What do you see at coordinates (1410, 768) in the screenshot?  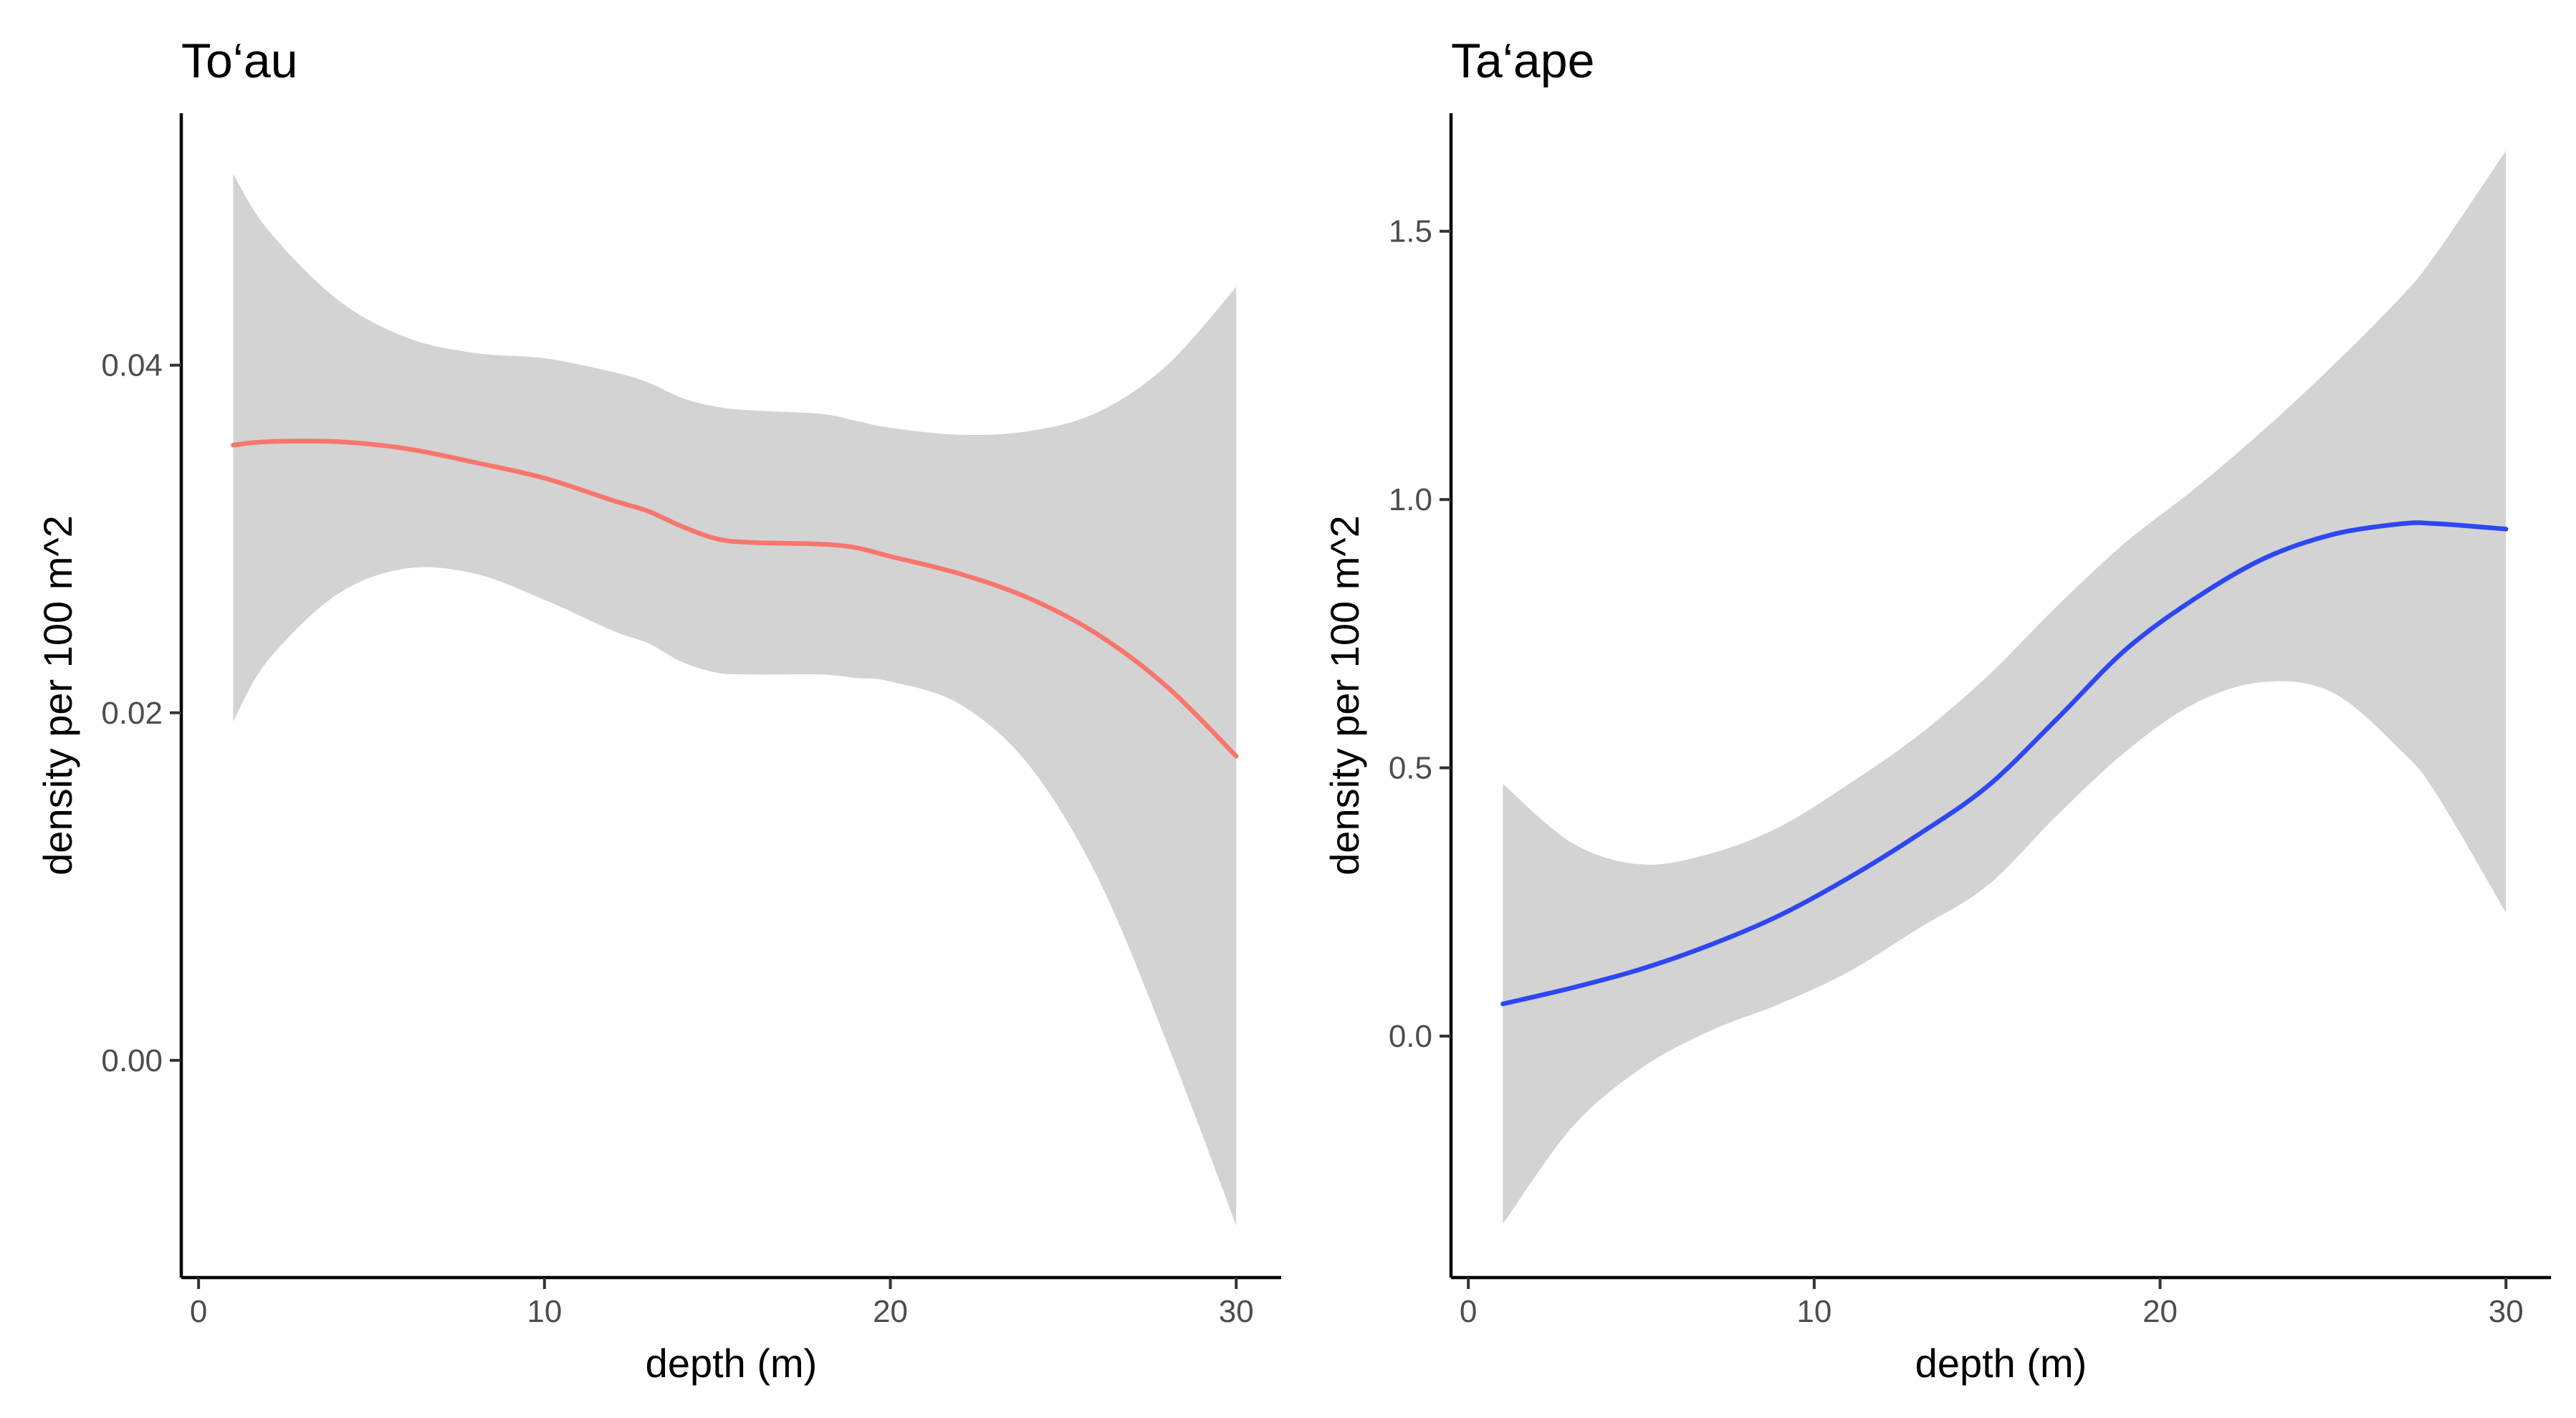 I see `y-tick-label: 0.5` at bounding box center [1410, 768].